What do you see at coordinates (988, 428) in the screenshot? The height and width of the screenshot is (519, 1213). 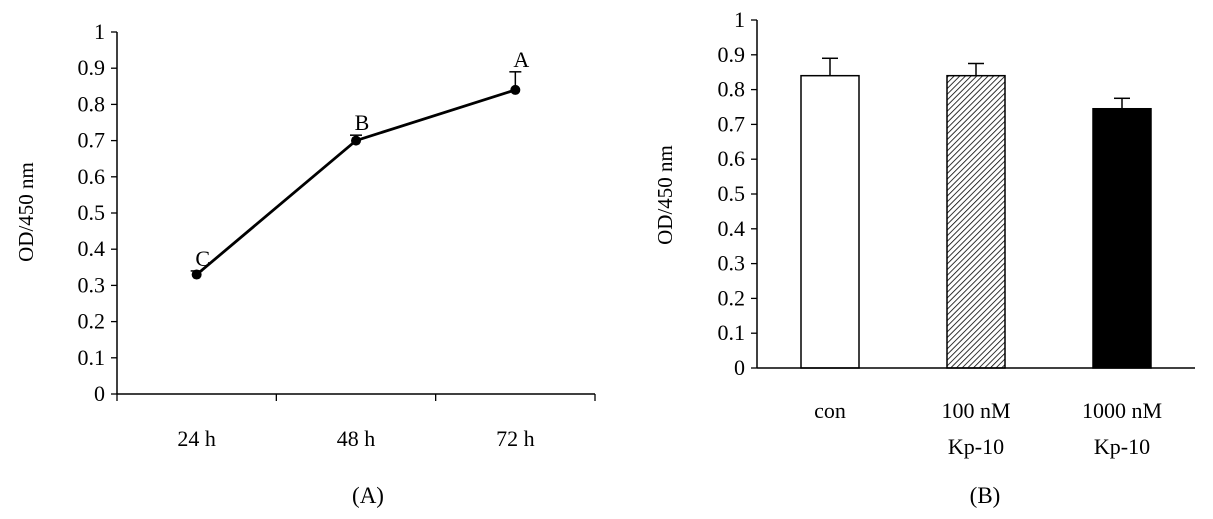 I see `panel-b-x-labels: con 100 nM Kp-10 1000 nM Kp-10` at bounding box center [988, 428].